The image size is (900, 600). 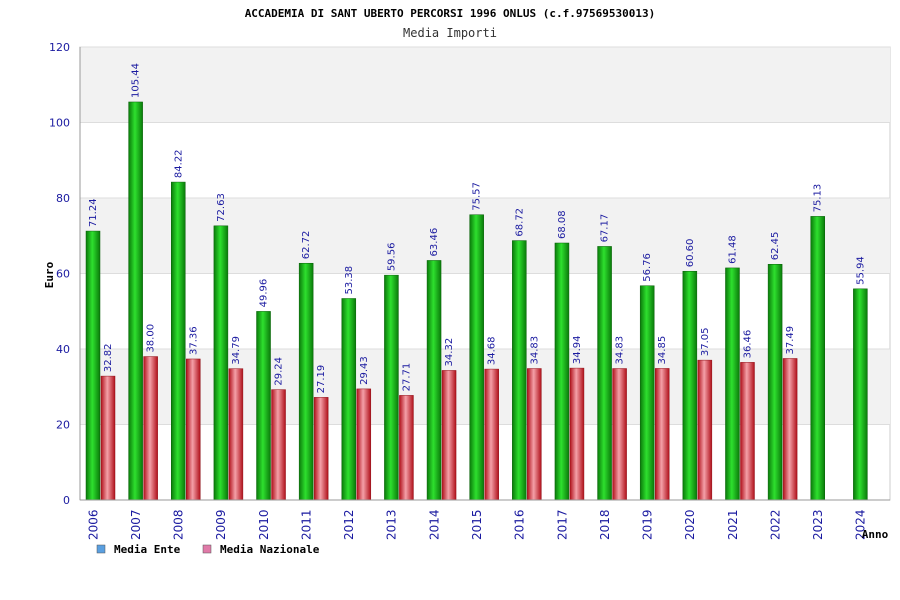 I want to click on y-tick-label: 120, so click(x=59, y=47).